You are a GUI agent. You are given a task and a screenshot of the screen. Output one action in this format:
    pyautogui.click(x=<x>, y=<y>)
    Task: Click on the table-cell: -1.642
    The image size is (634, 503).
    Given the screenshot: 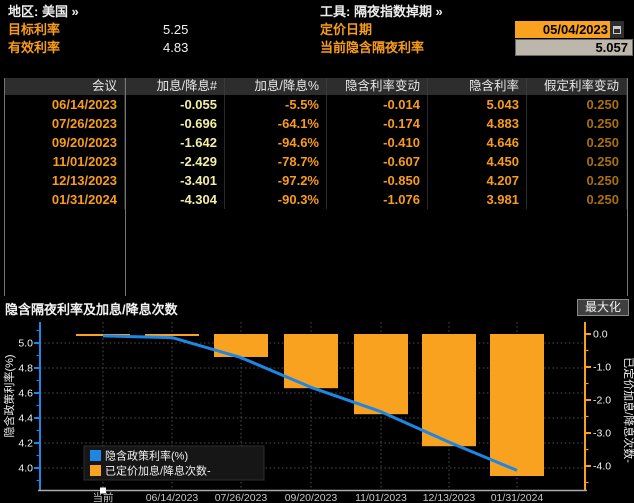 What is the action you would take?
    pyautogui.click(x=175, y=142)
    